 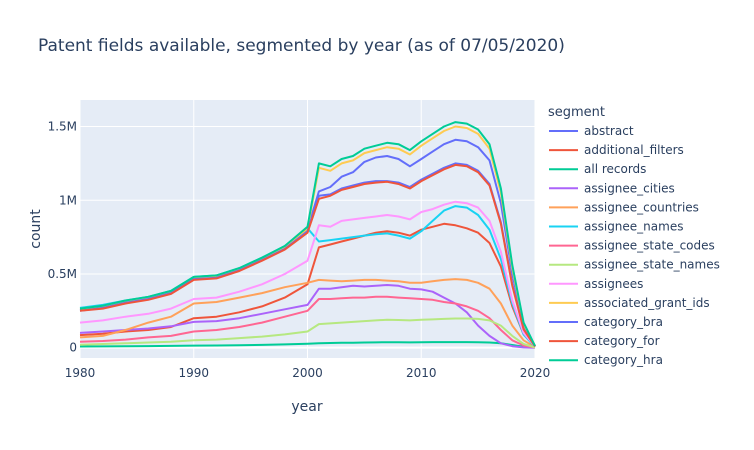 I want to click on legend-item: additional_filters, so click(x=616, y=150).